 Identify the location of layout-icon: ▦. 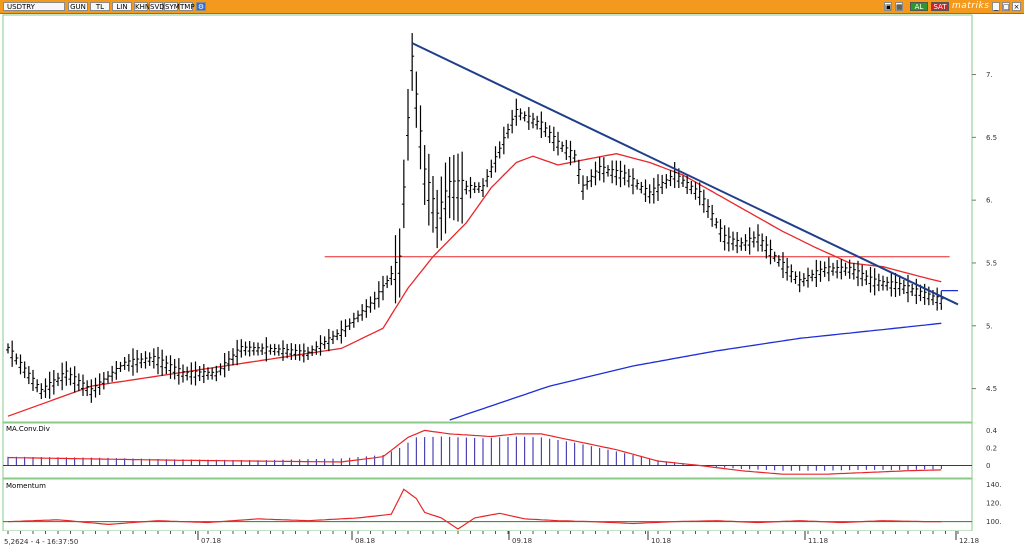
(899, 6).